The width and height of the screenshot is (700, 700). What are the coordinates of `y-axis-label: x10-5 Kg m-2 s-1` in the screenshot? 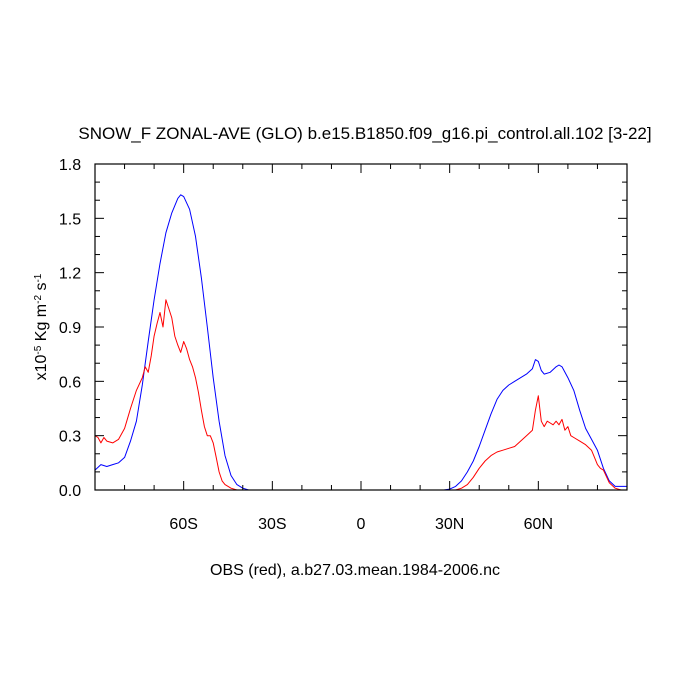 It's located at (42, 326).